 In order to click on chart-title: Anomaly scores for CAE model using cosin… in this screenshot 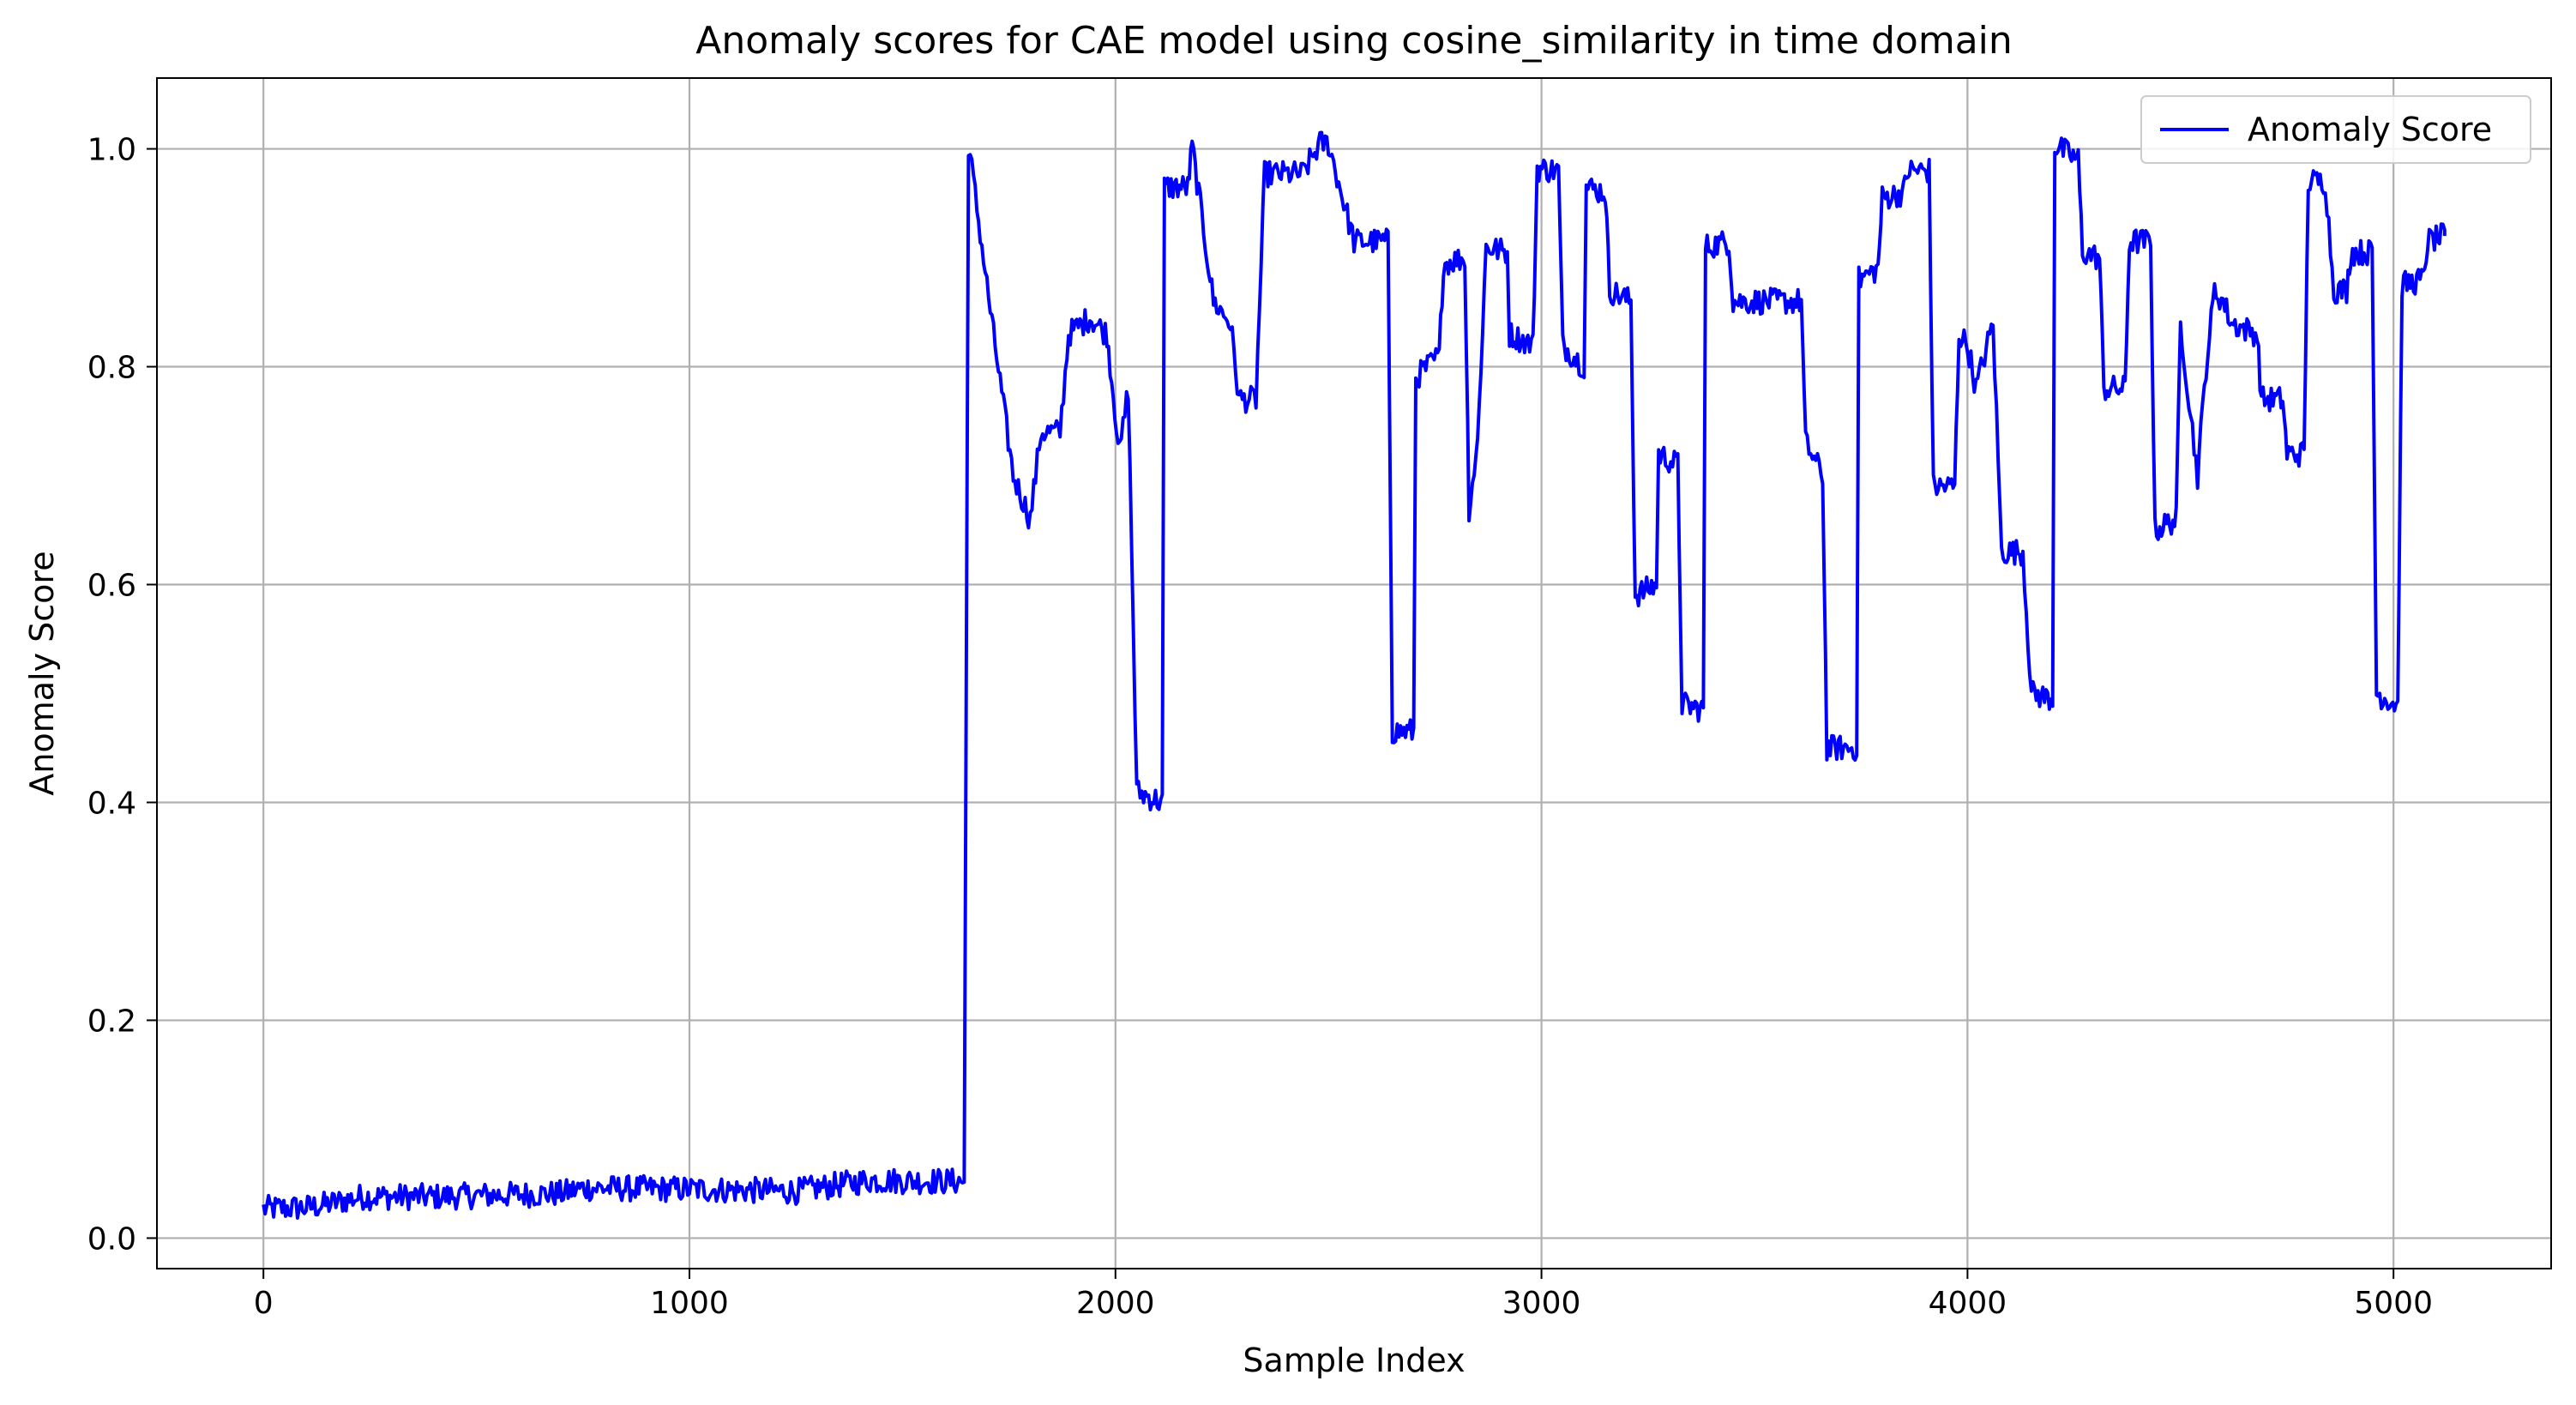, I will do `click(1354, 41)`.